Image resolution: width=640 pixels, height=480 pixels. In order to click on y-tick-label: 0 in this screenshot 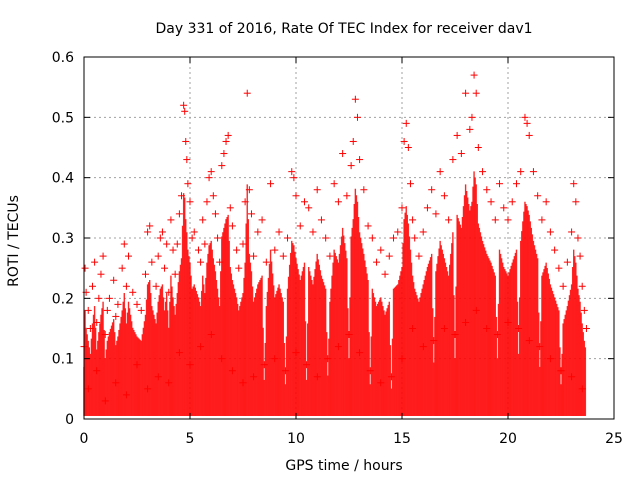, I will do `click(69, 420)`.